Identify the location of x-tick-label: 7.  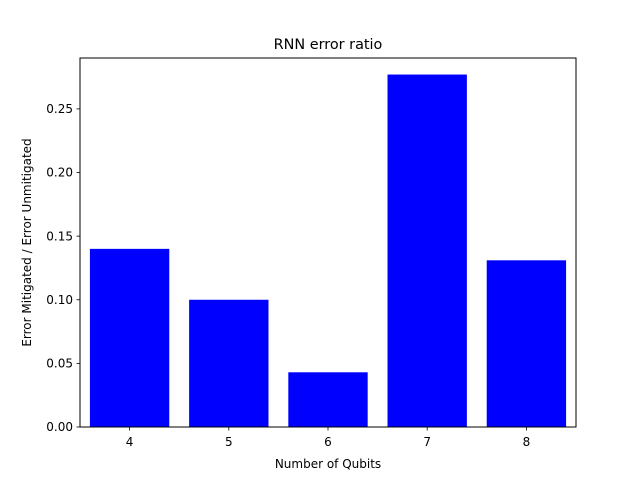
(427, 442).